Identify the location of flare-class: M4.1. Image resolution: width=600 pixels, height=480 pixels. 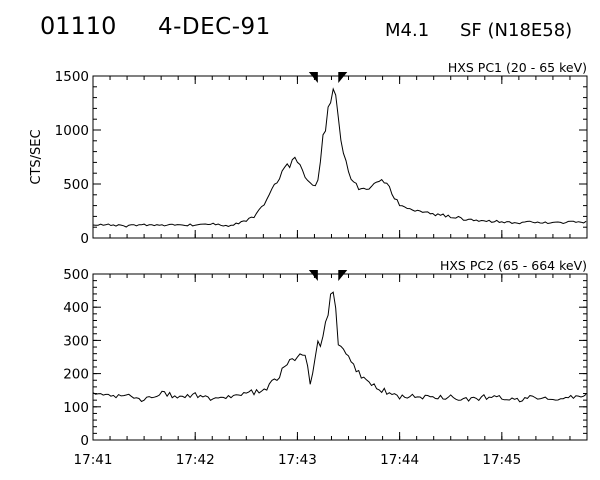
(407, 30).